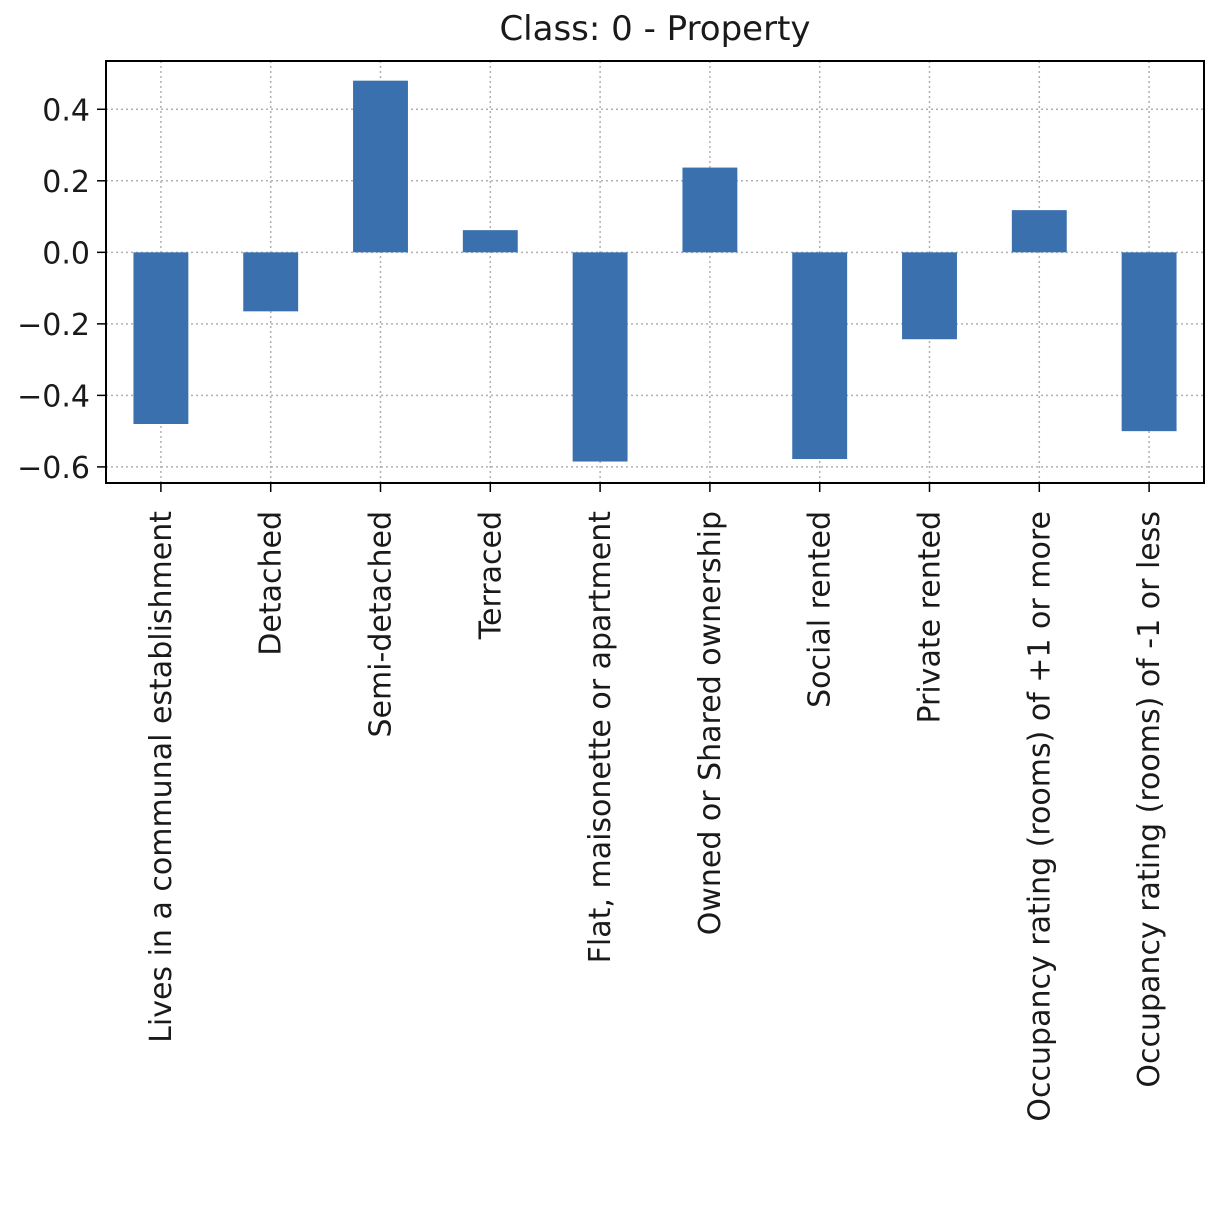  Describe the element at coordinates (1039, 816) in the screenshot. I see `x-tick-label: Occupancy rating (rooms) of +1 or more` at that location.